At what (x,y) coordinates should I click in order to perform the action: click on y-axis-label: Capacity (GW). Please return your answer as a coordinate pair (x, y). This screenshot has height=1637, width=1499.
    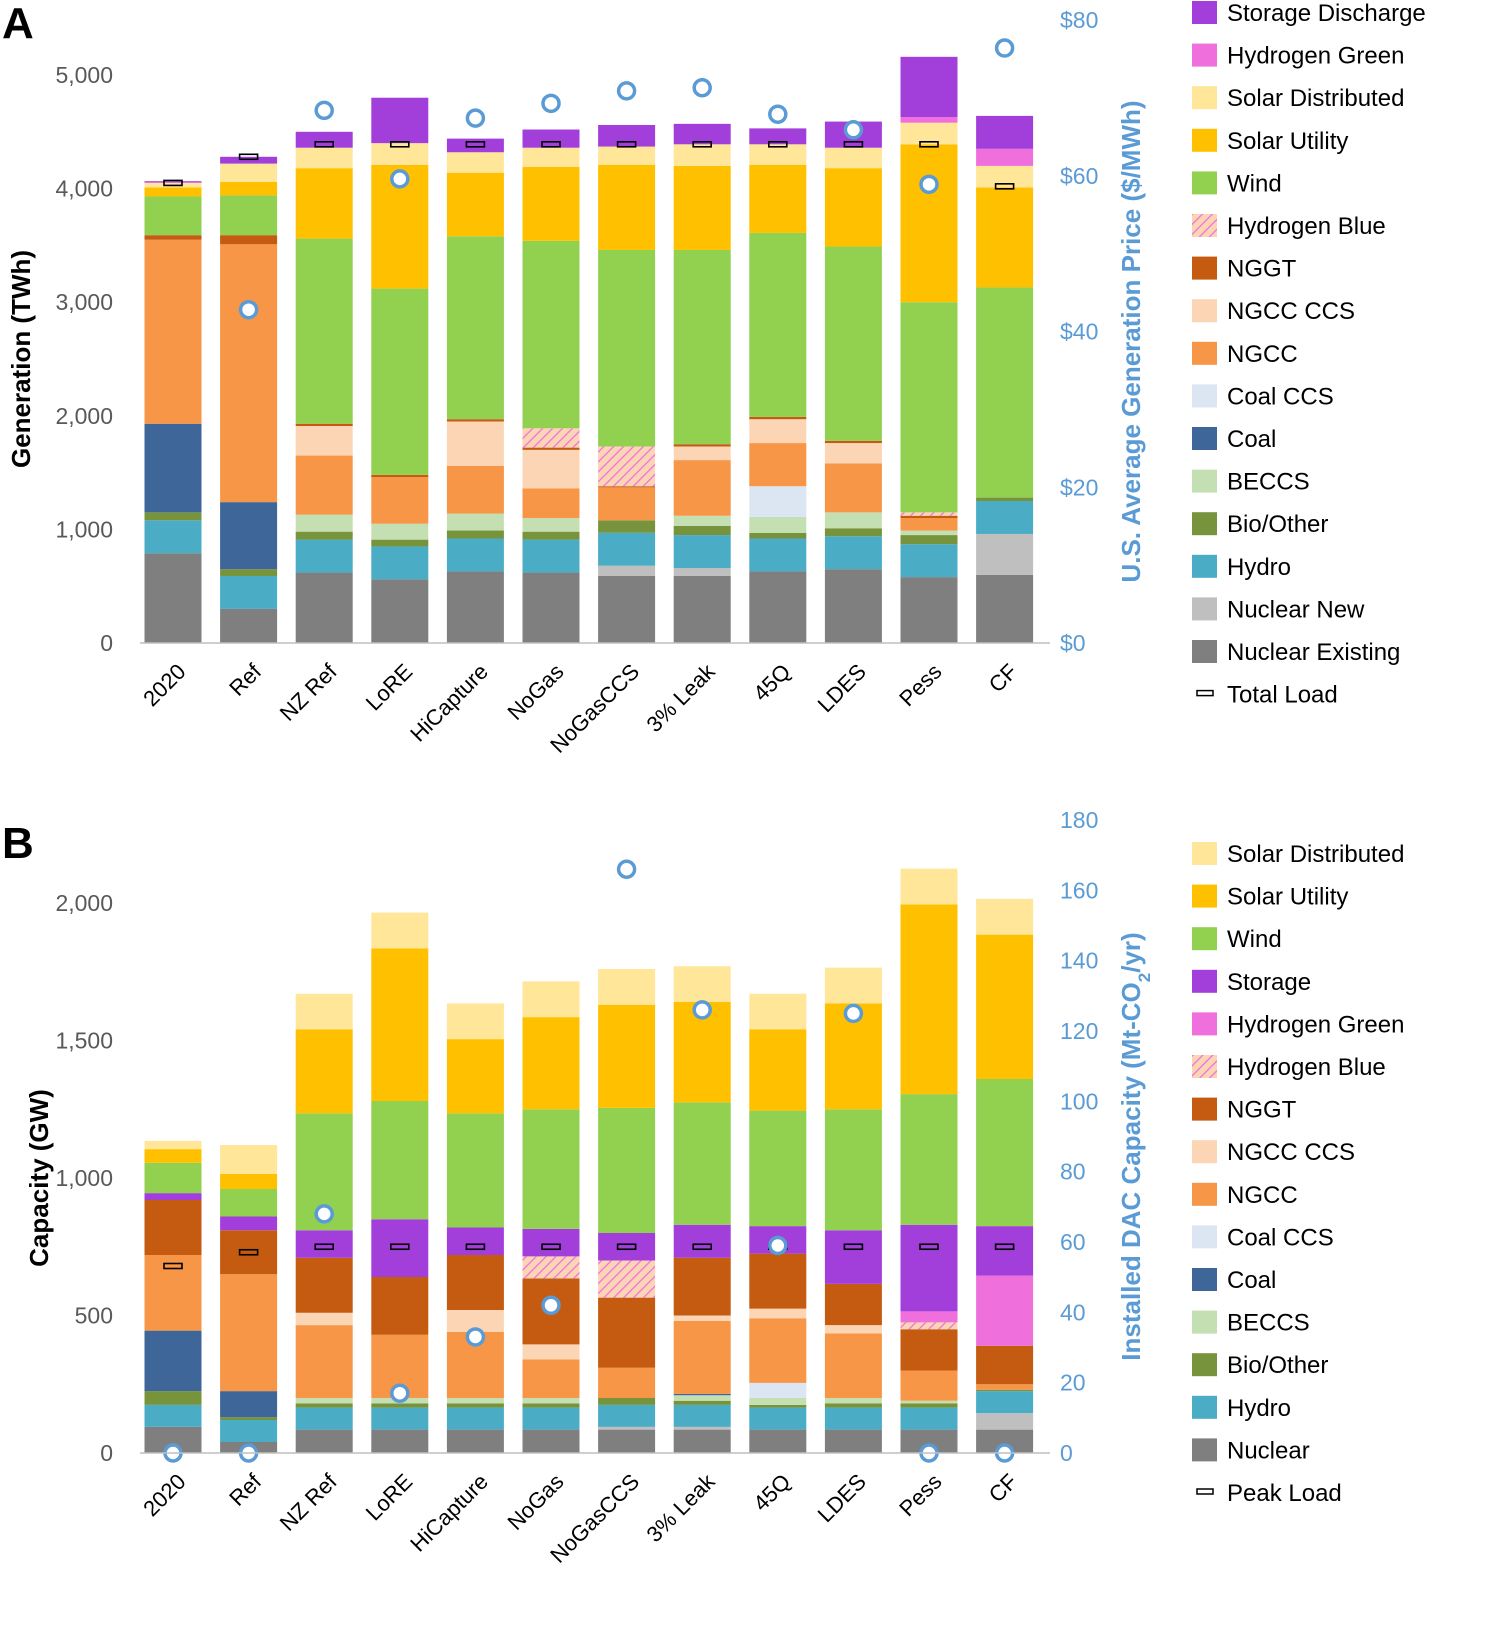
    Looking at the image, I should click on (39, 1178).